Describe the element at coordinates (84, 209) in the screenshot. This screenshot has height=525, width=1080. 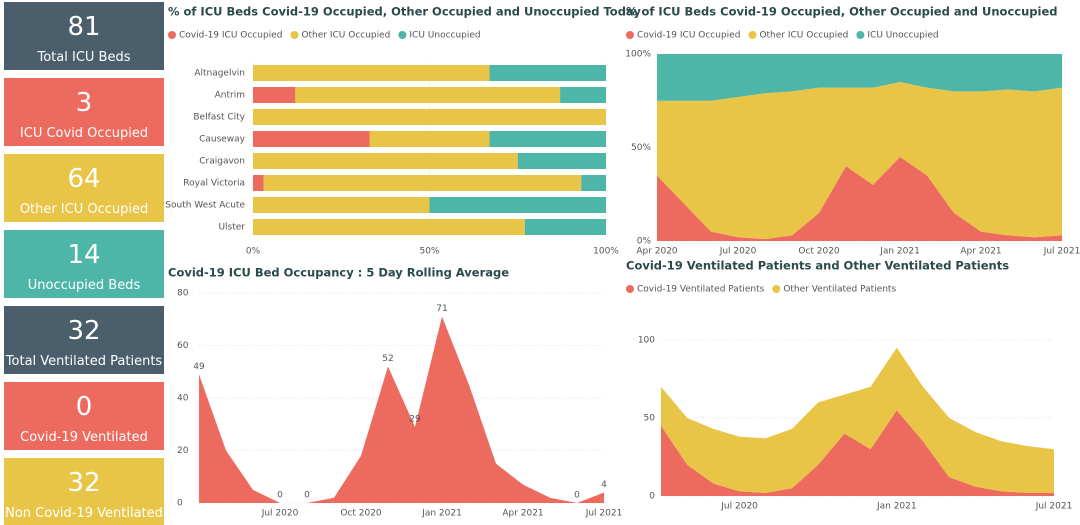
I see `kpi-label: Other ICU Occupied` at that location.